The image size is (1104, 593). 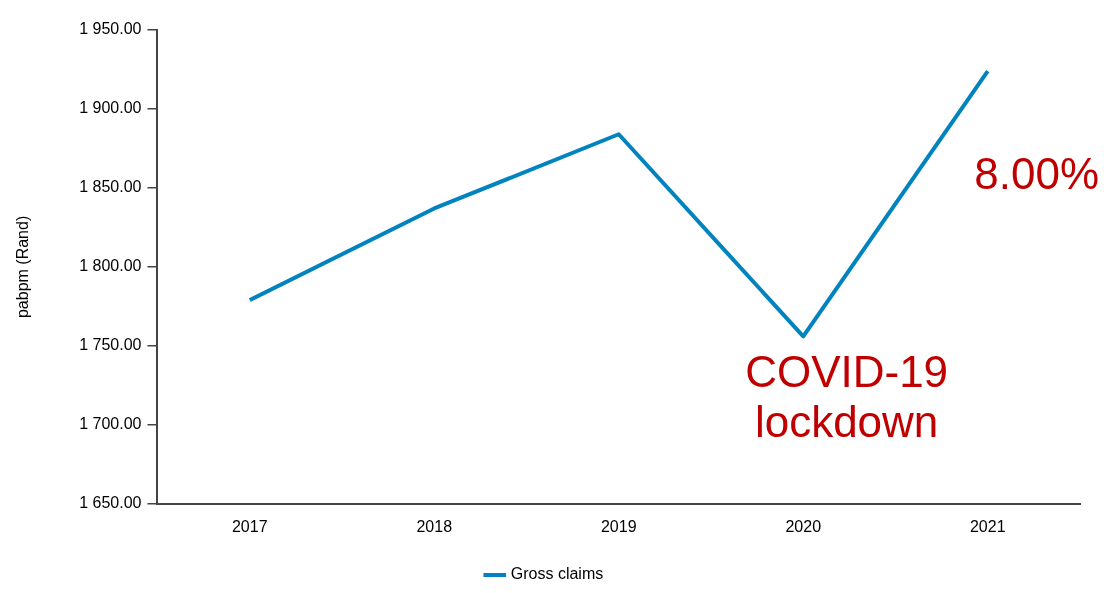 What do you see at coordinates (23, 267) in the screenshot?
I see `y-axis-title: pabpm (Rand)` at bounding box center [23, 267].